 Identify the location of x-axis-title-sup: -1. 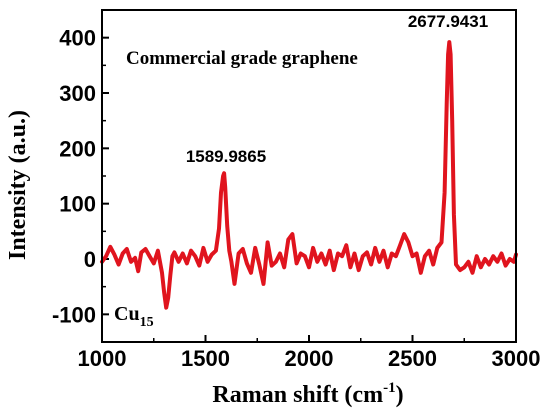
(389, 388).